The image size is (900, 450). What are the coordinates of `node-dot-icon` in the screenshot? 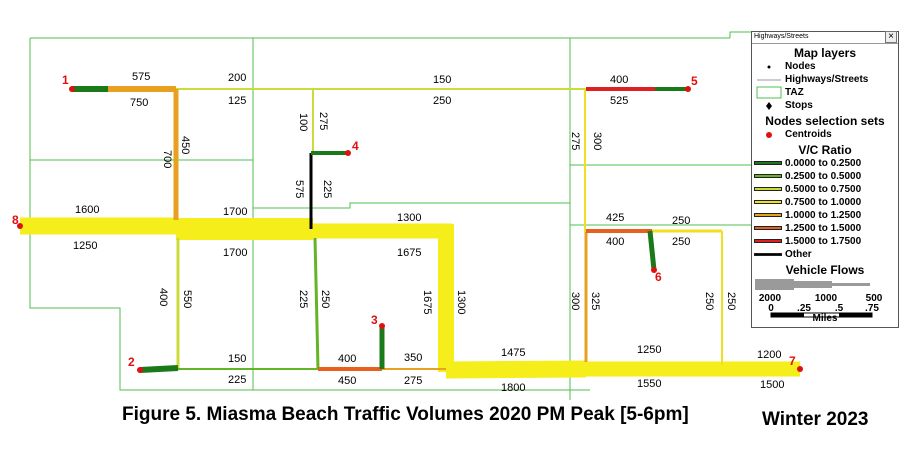 It's located at (769, 67).